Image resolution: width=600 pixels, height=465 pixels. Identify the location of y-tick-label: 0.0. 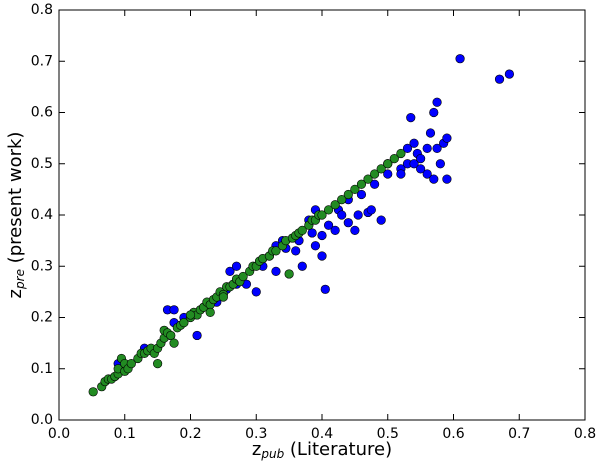
(42, 420).